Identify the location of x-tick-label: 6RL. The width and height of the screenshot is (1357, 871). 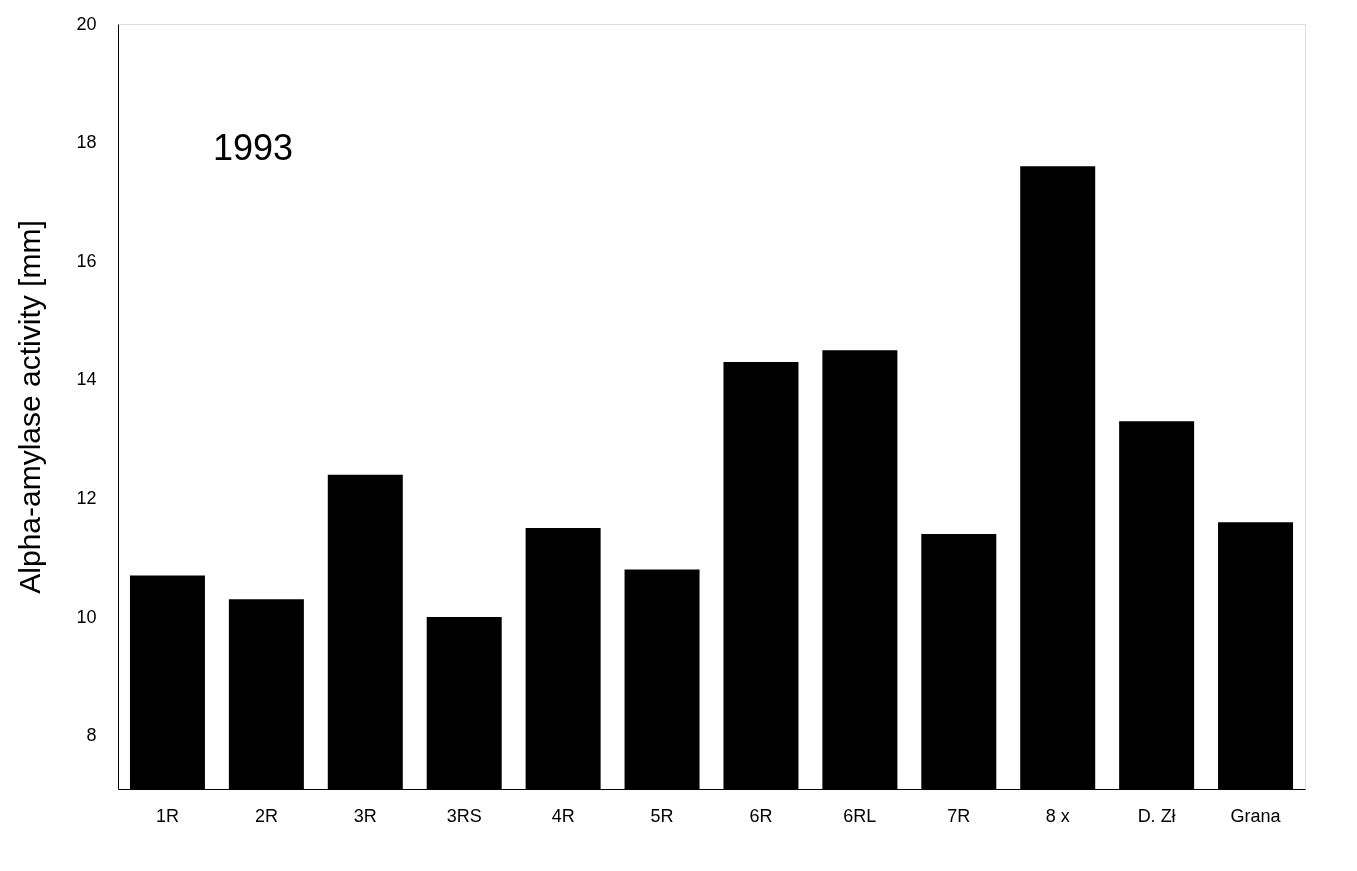
(860, 815).